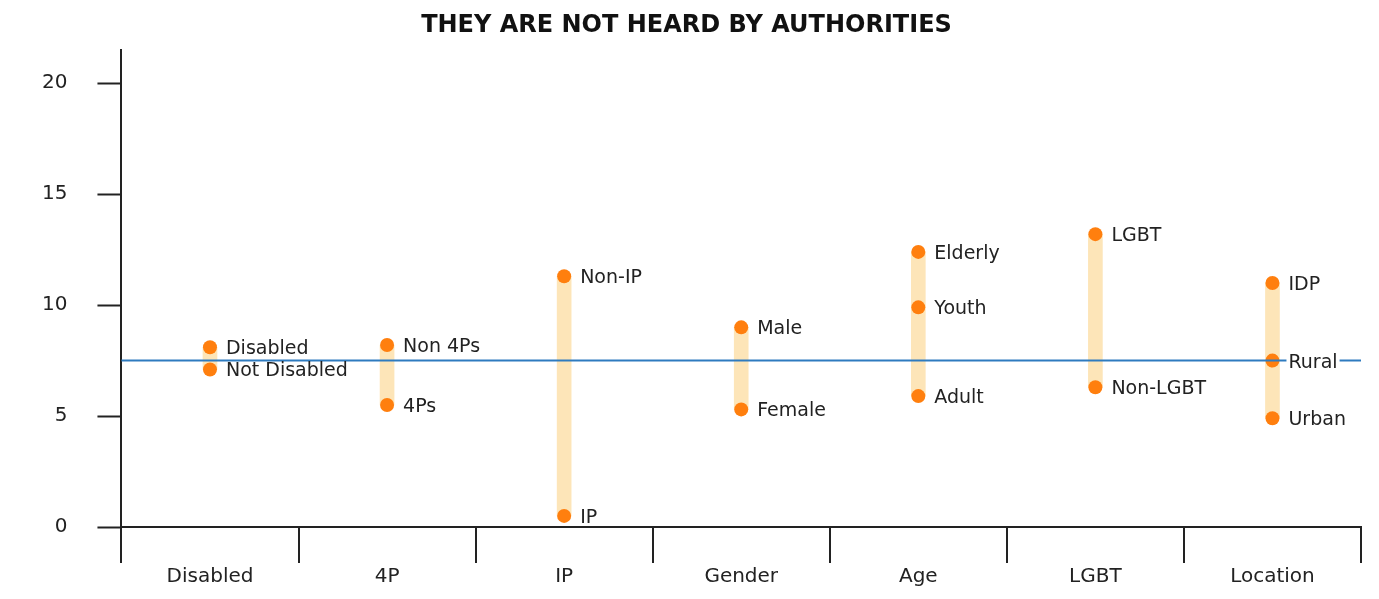 This screenshot has height=599, width=1379. Describe the element at coordinates (791, 409) in the screenshot. I see `annotation: Female` at that location.